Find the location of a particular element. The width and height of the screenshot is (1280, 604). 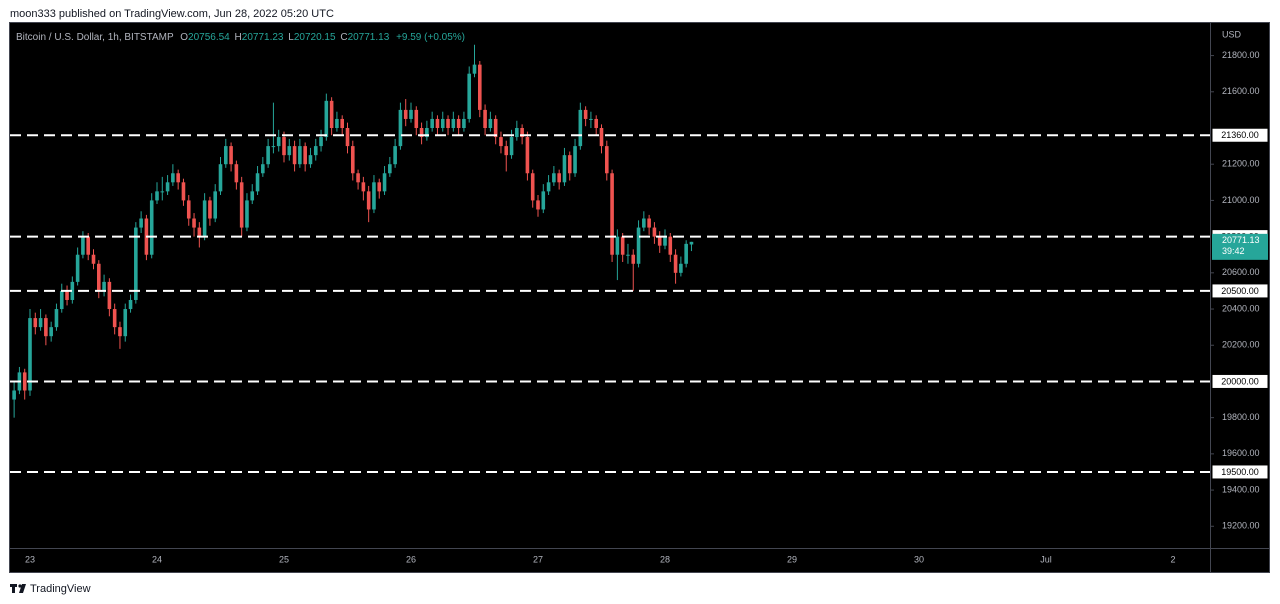

level-label: 19500.00 is located at coordinates (1240, 472).